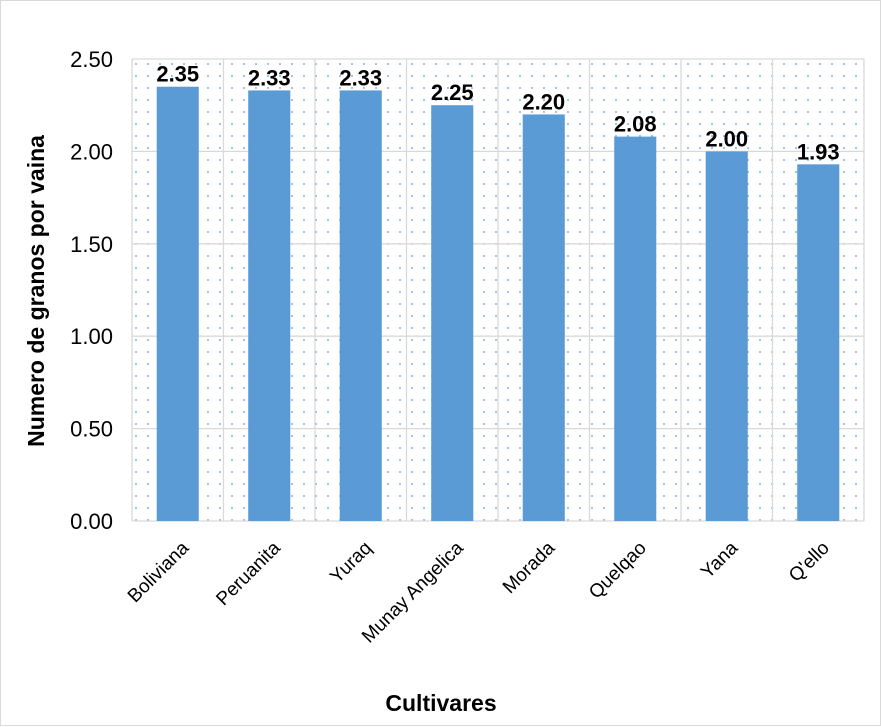  What do you see at coordinates (91, 59) in the screenshot?
I see `y-tick-label: 2.50` at bounding box center [91, 59].